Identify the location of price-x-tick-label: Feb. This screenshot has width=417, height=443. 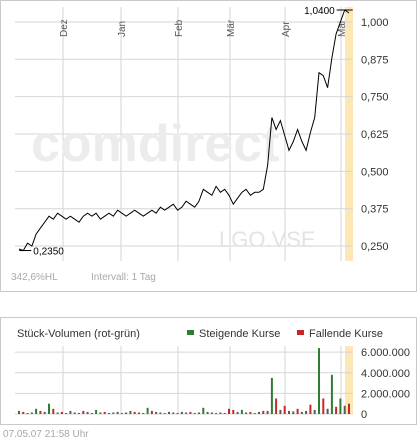
(179, 28).